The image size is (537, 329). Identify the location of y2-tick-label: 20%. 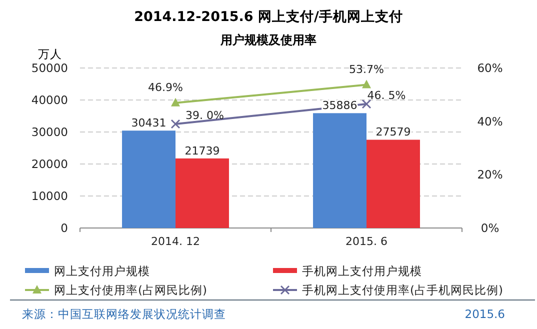
(490, 175).